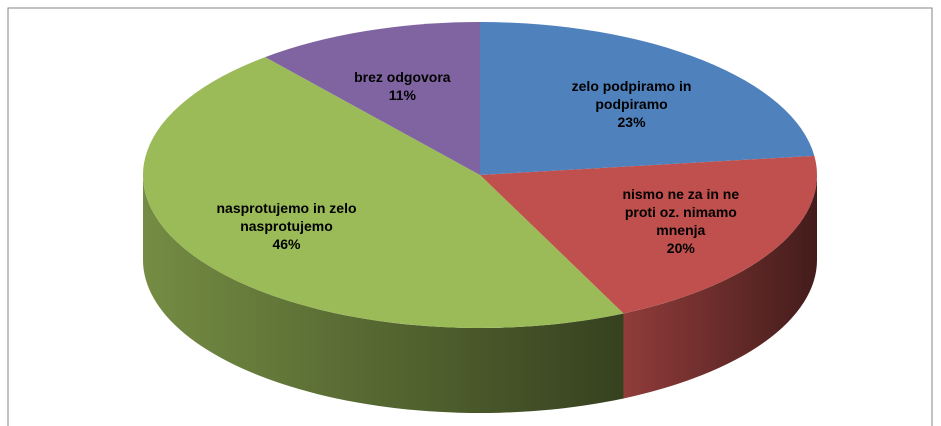 The height and width of the screenshot is (426, 941). What do you see at coordinates (720, 287) in the screenshot?
I see `slice-side` at bounding box center [720, 287].